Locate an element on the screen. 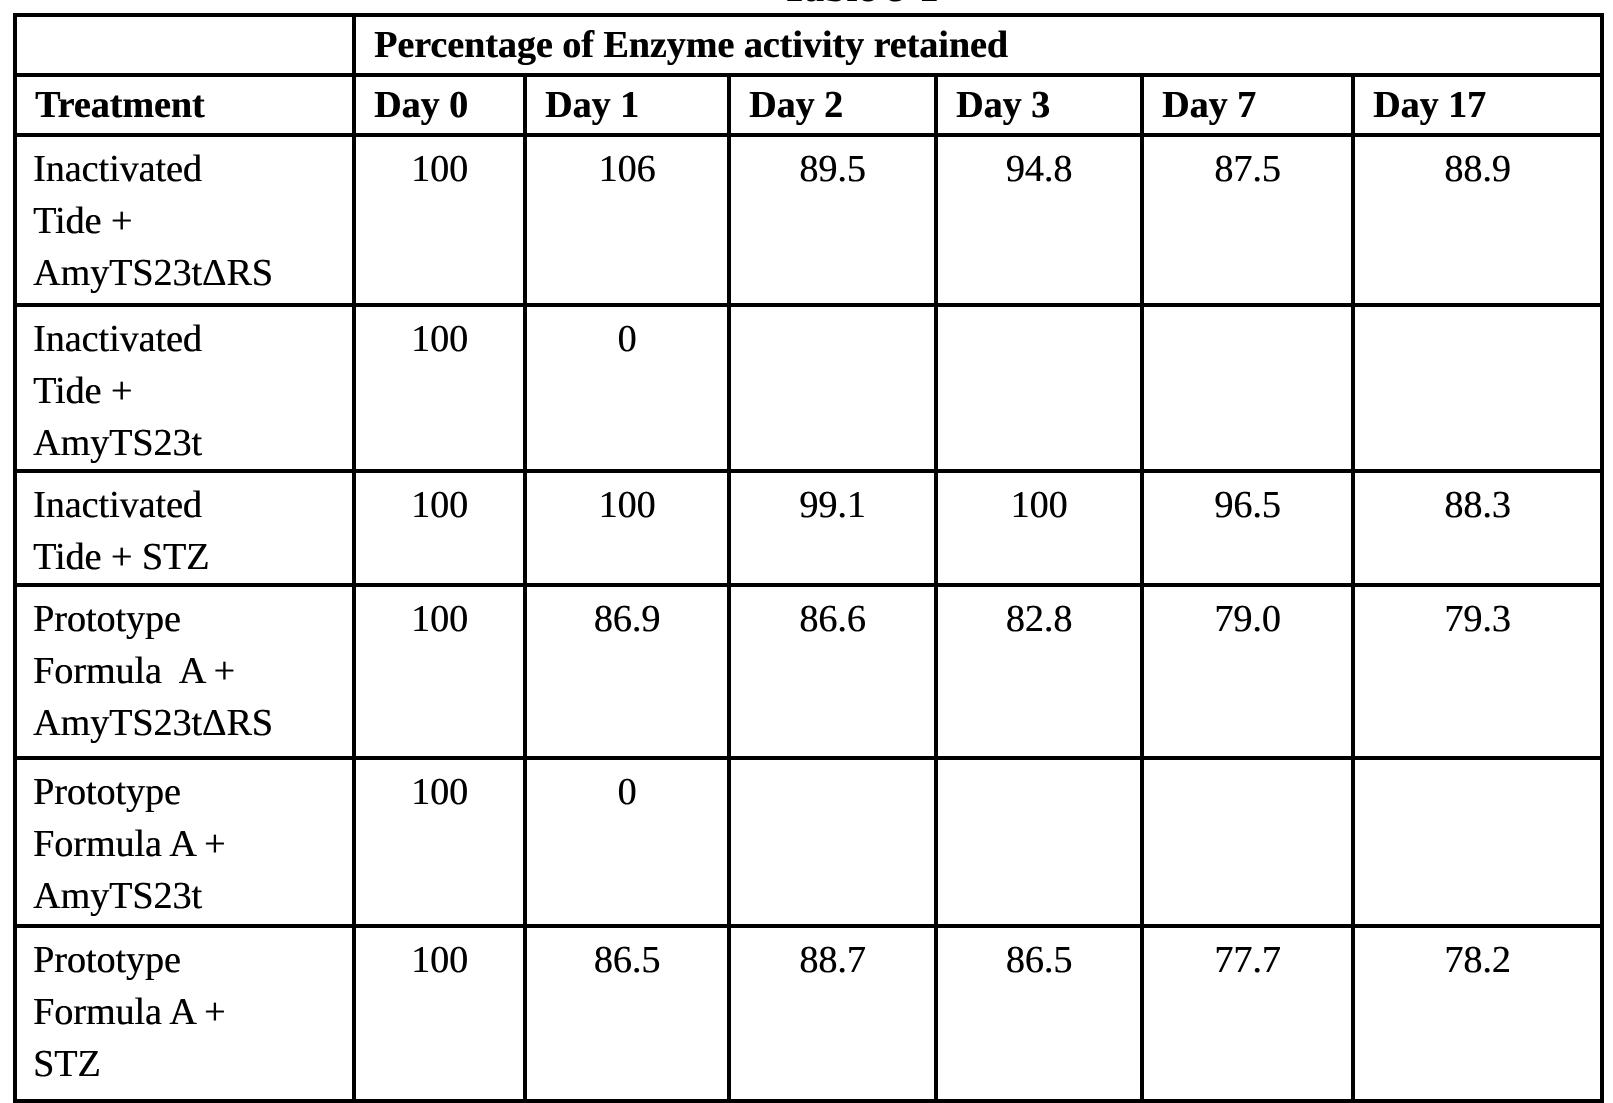 The image size is (1613, 1103). table-caption-text: Table 8-1 is located at coordinates (860, 5).